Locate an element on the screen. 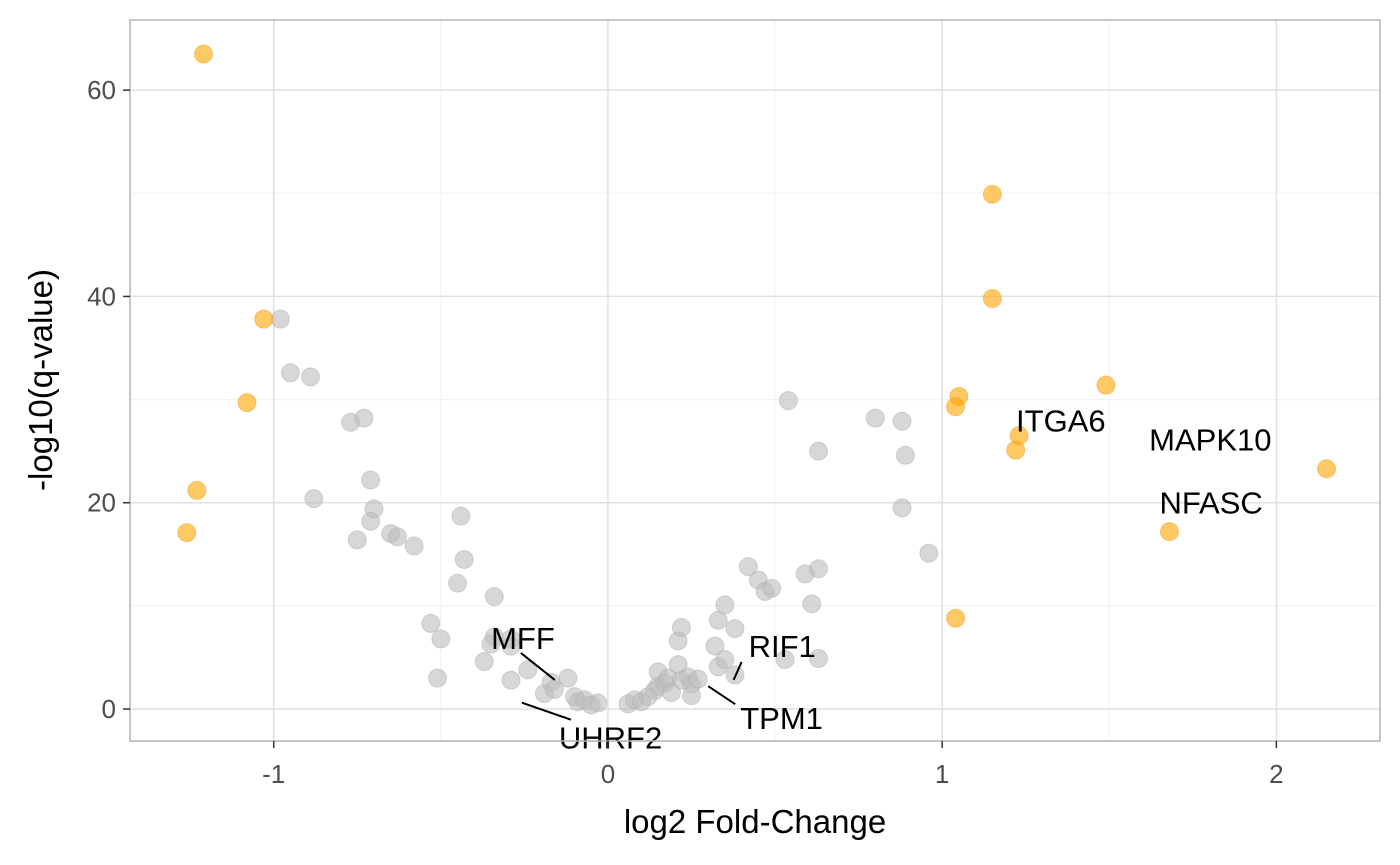  x-tick-label: 0 is located at coordinates (608, 774).